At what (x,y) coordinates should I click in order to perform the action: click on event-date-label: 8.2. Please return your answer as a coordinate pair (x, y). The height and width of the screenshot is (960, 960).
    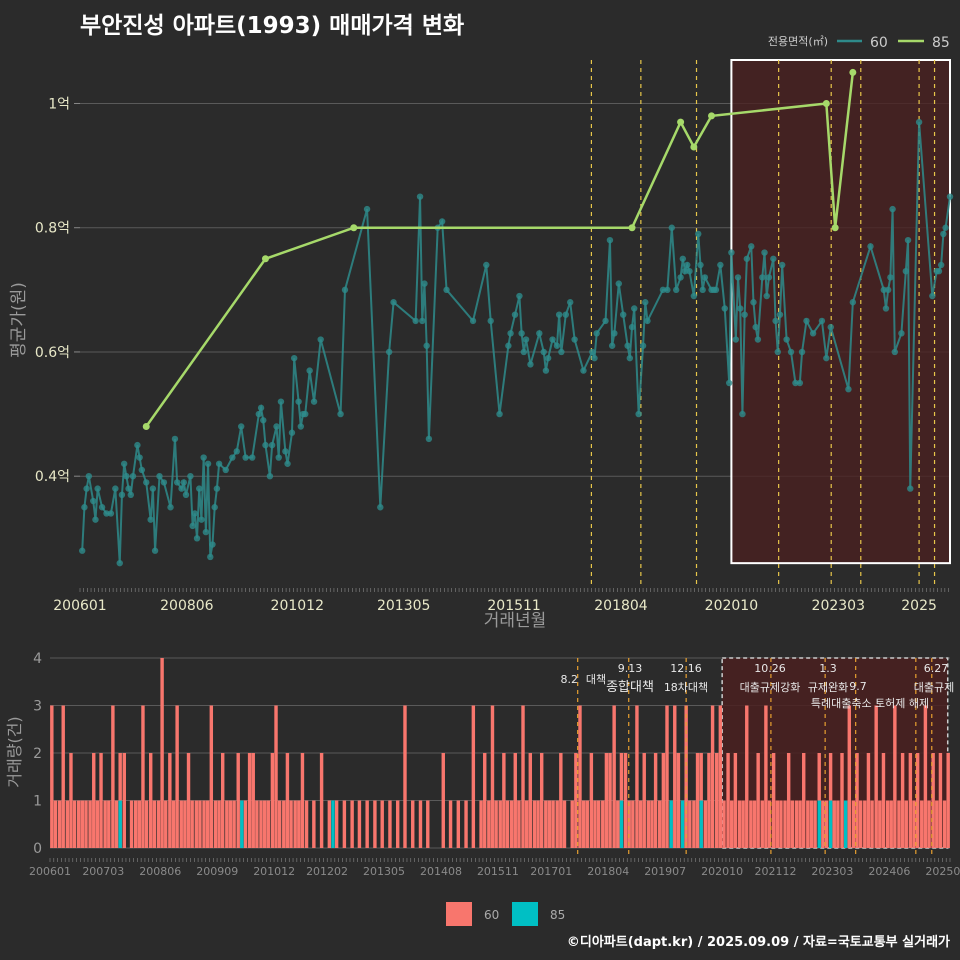
    Looking at the image, I should click on (570, 679).